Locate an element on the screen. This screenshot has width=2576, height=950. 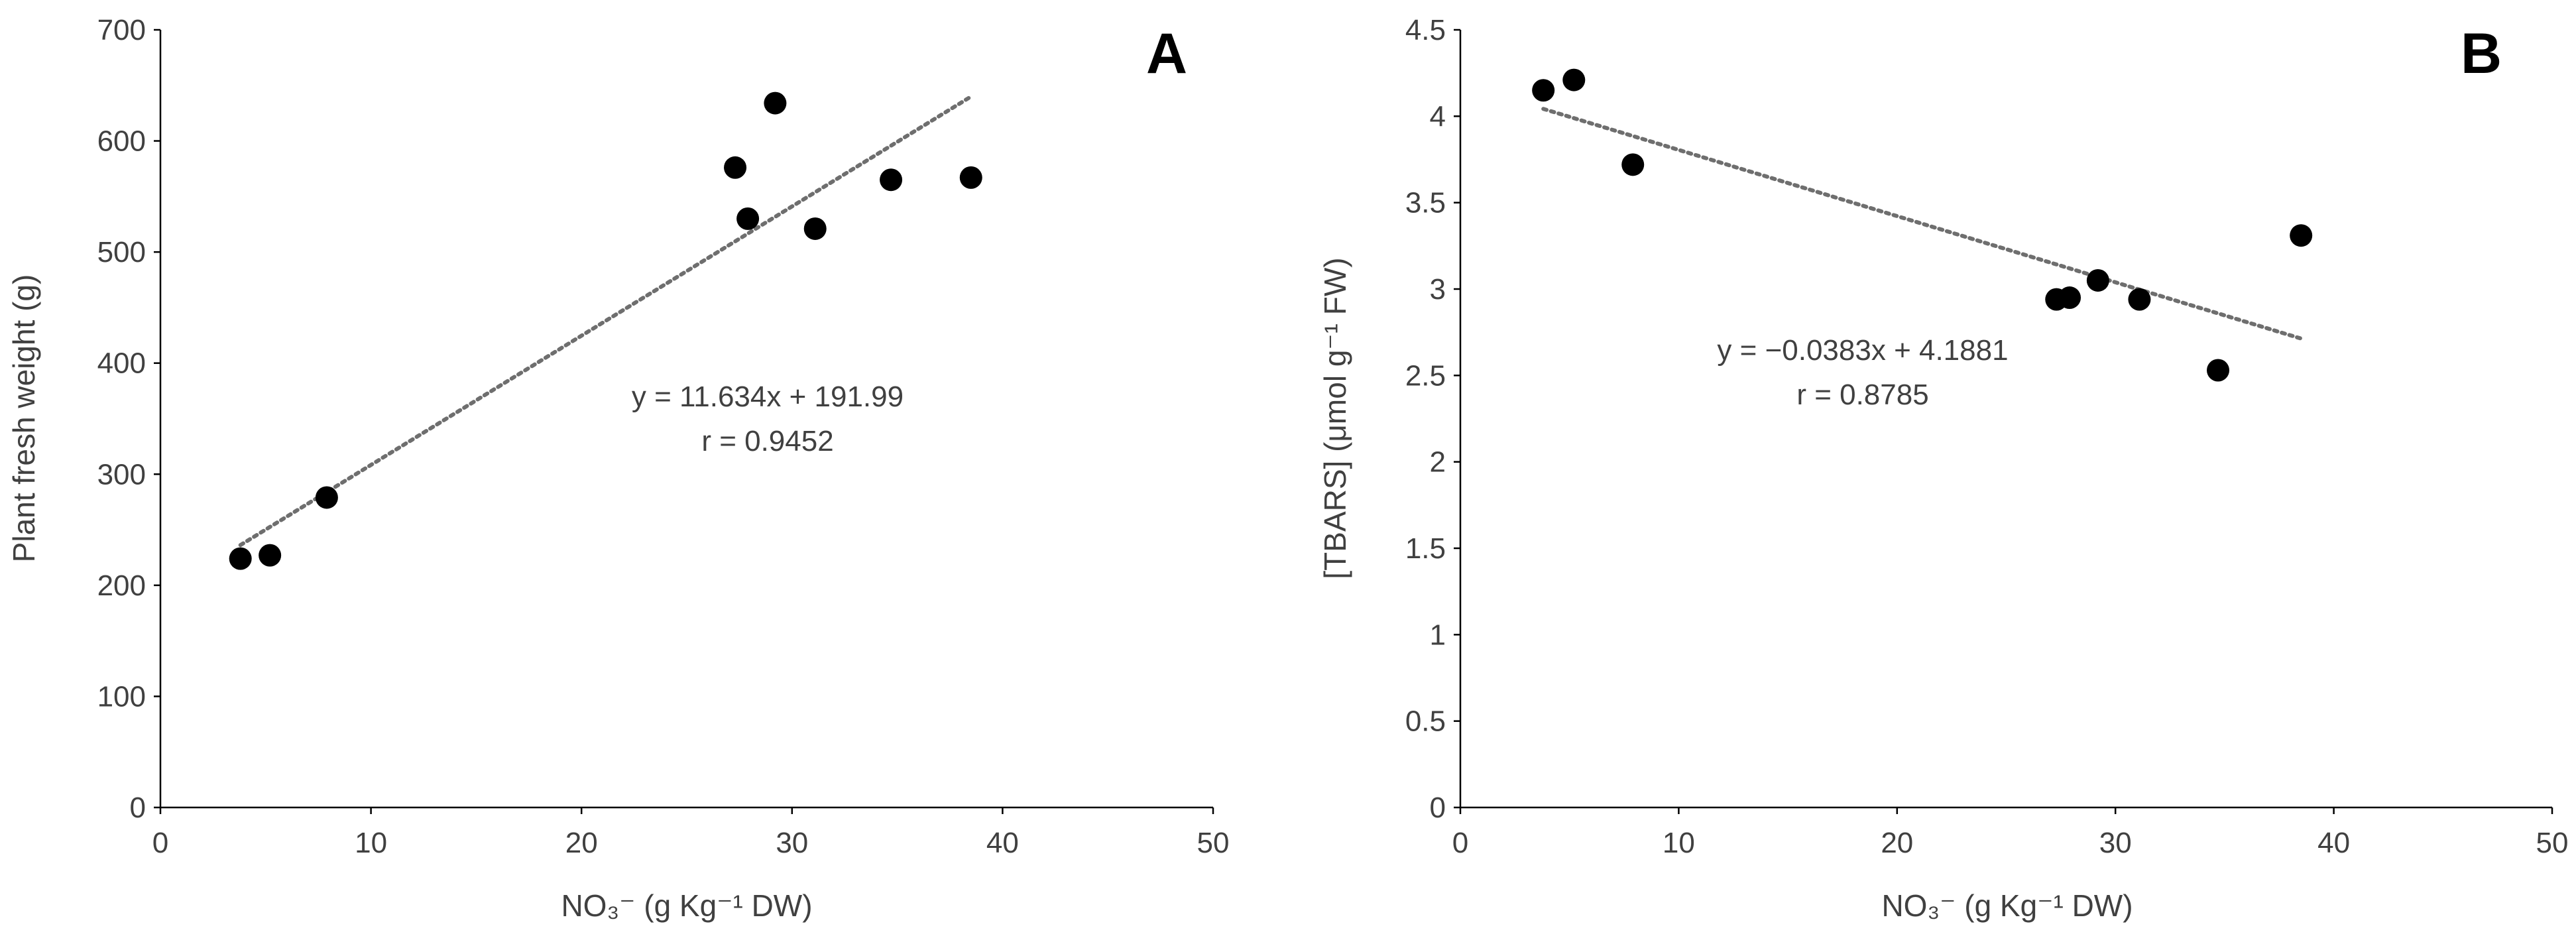
y-tick-label: 4.5 is located at coordinates (1426, 30).